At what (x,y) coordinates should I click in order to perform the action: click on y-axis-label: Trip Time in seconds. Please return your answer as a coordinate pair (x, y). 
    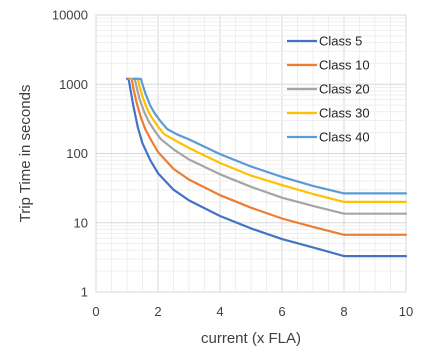
    Looking at the image, I should click on (25, 154).